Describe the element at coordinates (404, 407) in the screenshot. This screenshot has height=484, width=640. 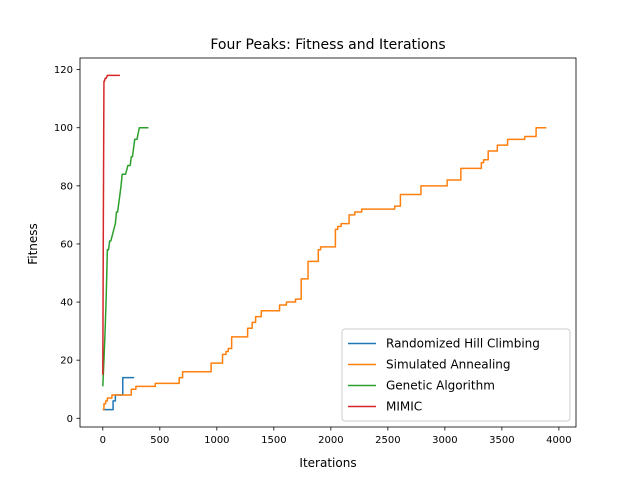
I see `legend-label: MIMIC` at that location.